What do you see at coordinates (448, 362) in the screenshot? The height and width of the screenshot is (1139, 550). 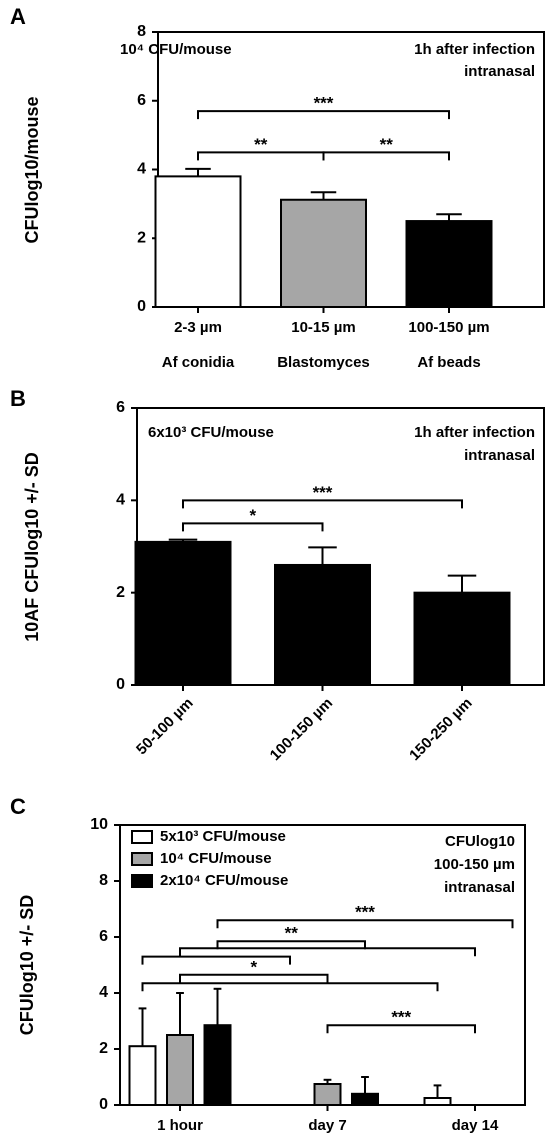 I see `x-tick-note: Af beads` at bounding box center [448, 362].